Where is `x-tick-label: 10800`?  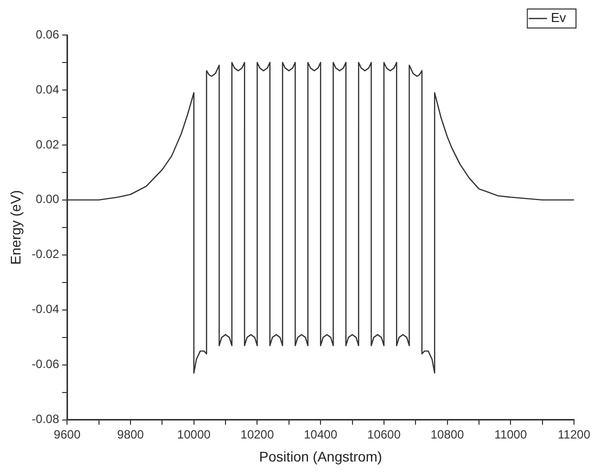
x-tick-label: 10800 is located at coordinates (447, 434).